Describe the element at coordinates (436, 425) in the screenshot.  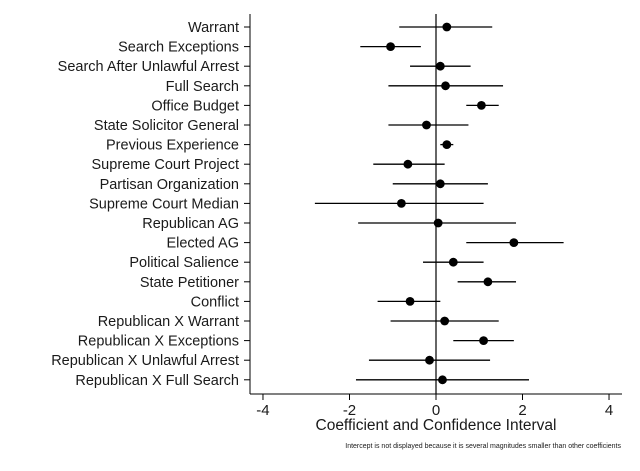
I see `x-axis-label: Coefficient and Confidence Interval` at that location.